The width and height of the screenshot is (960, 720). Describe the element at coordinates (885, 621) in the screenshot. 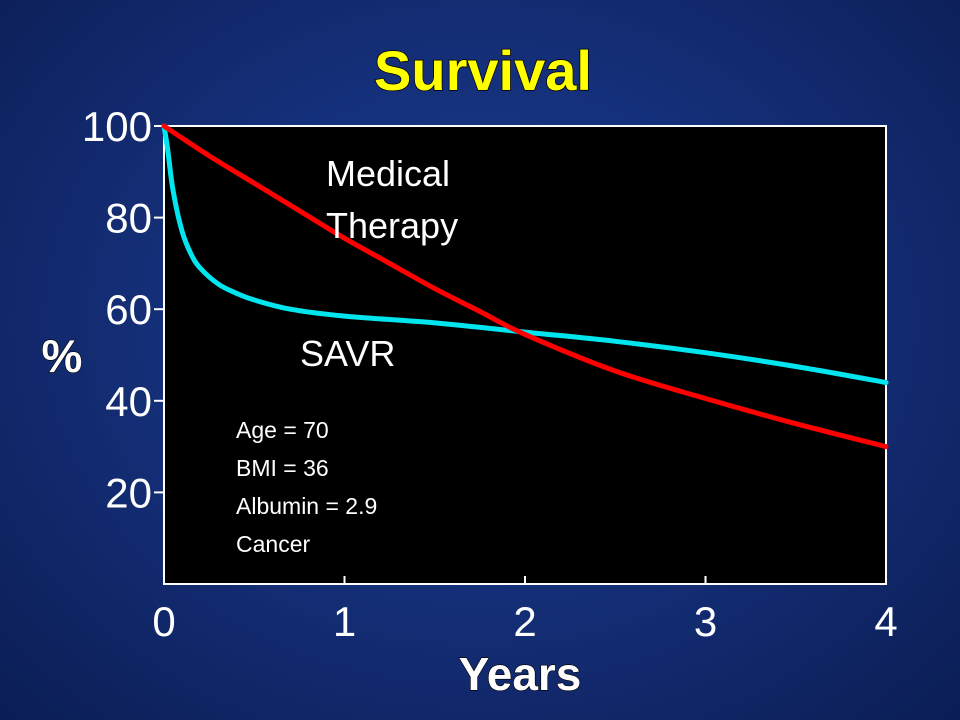

I see `x-tick-label: 4` at that location.